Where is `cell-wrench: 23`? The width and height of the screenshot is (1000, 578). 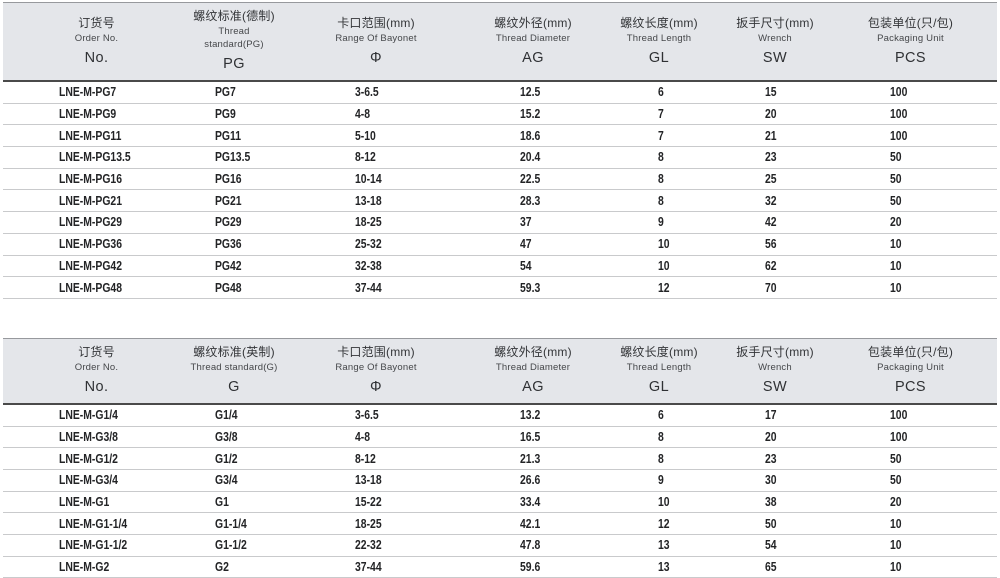 cell-wrench: 23 is located at coordinates (775, 157).